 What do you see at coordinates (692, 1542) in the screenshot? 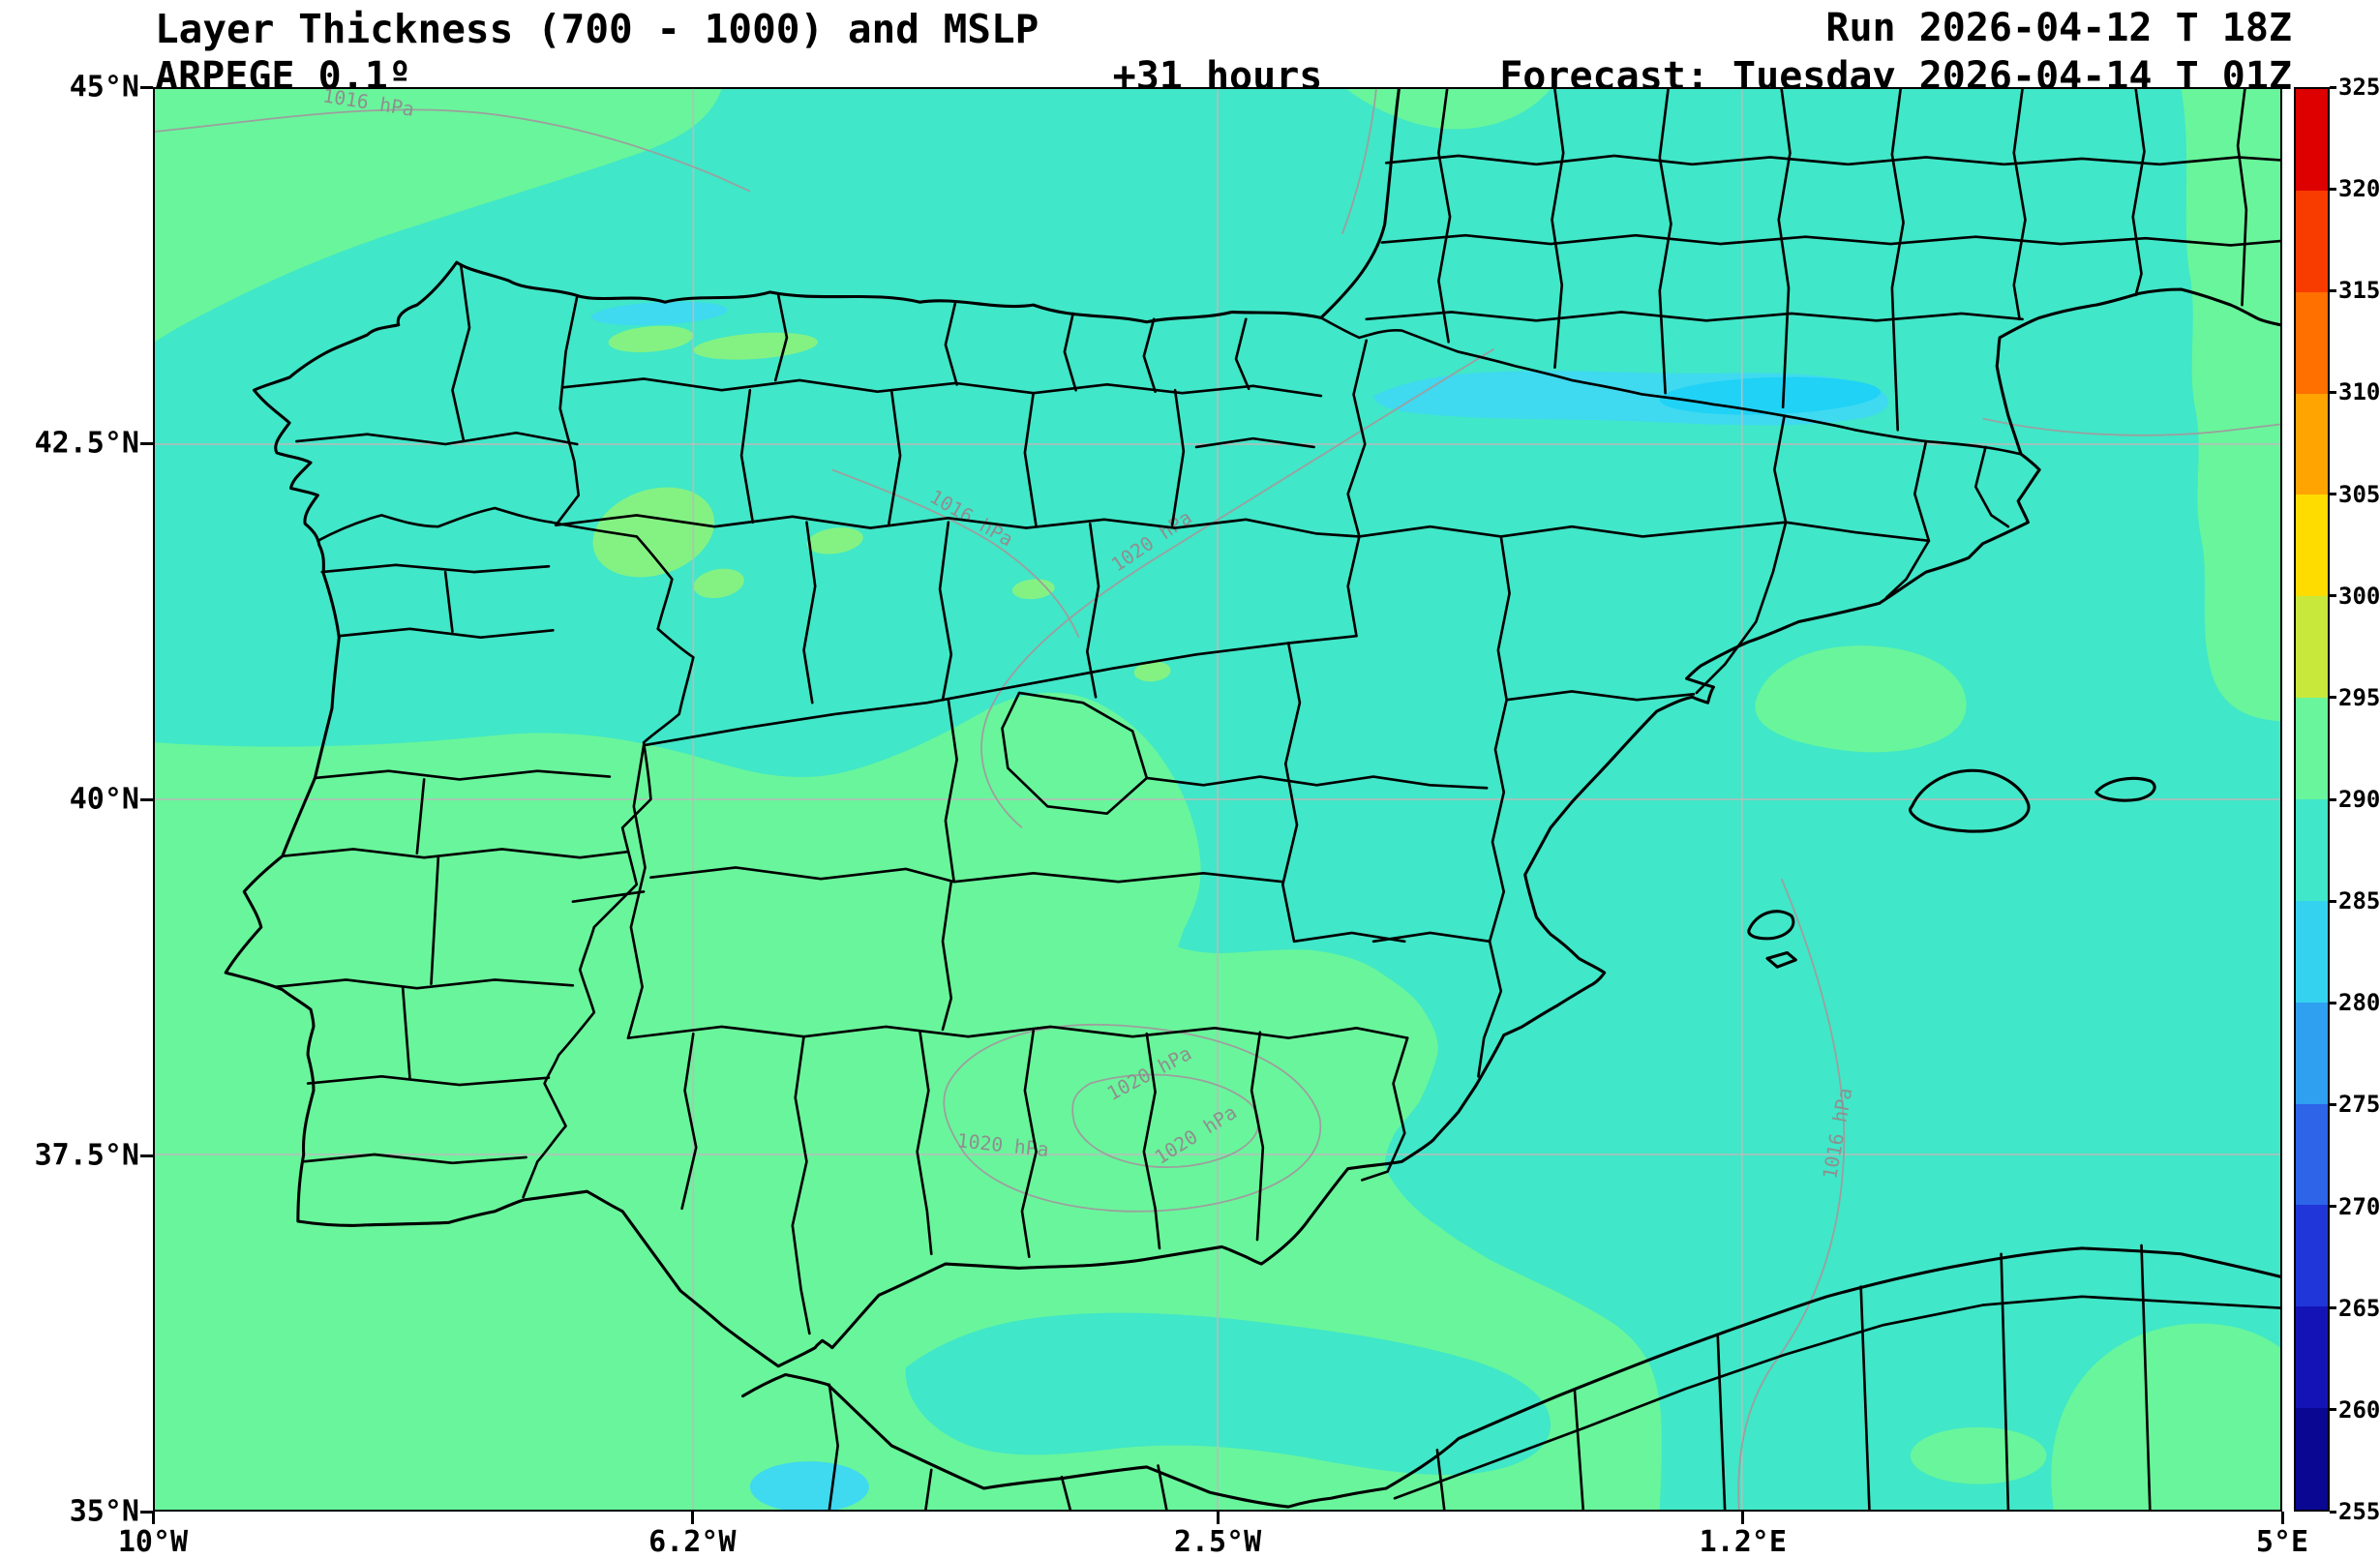
I see `lon-tick-label: 6.2°W` at bounding box center [692, 1542].